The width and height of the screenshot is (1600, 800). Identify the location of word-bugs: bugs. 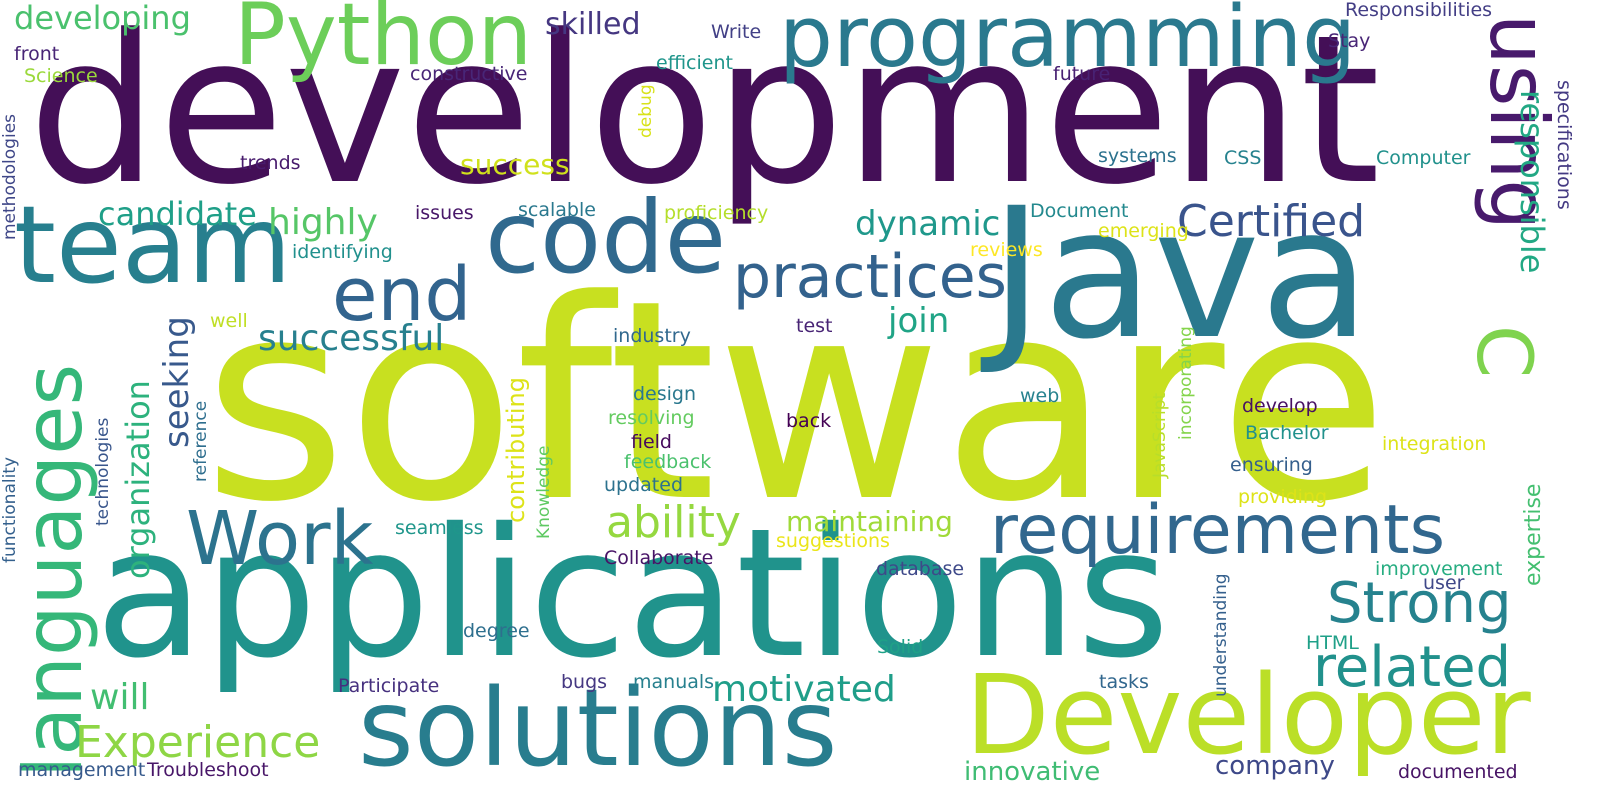
(584, 682).